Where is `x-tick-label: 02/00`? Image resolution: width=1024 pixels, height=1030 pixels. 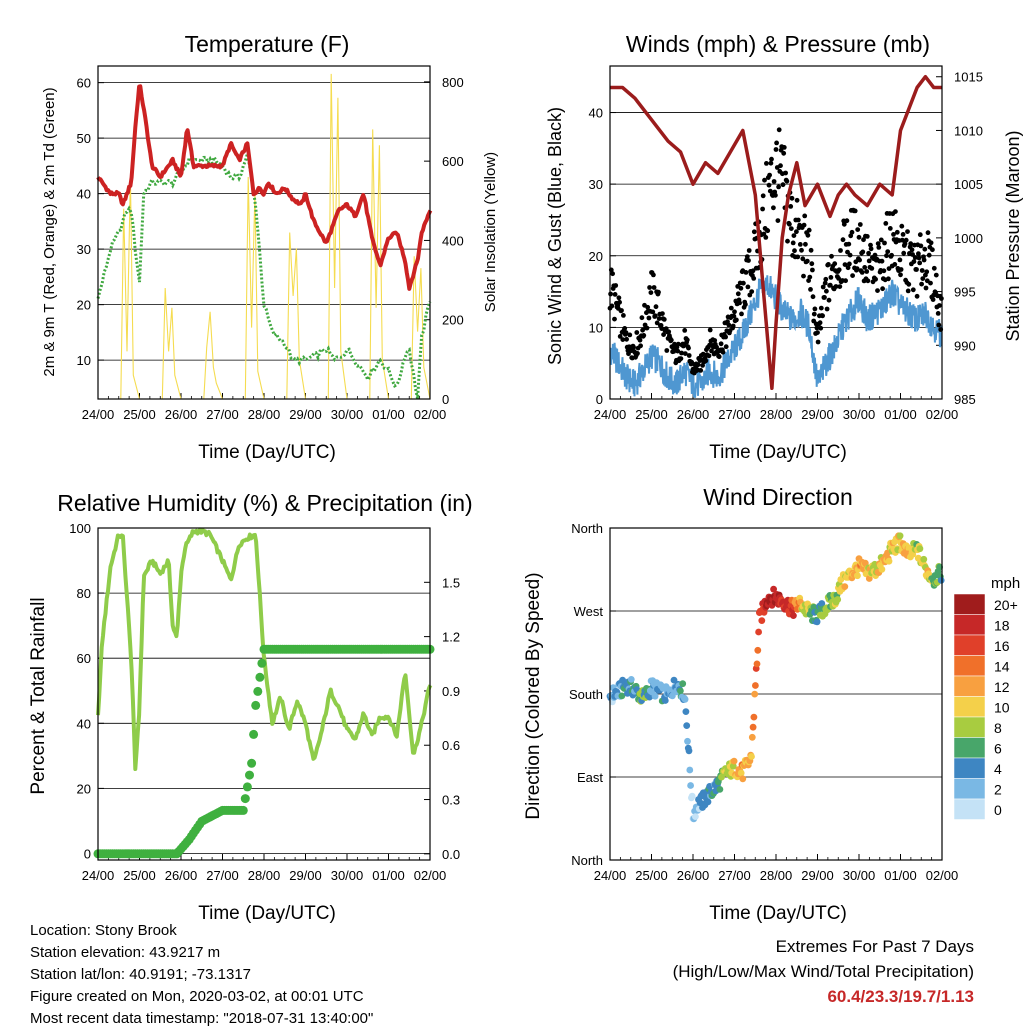 x-tick-label: 02/00 is located at coordinates (942, 875).